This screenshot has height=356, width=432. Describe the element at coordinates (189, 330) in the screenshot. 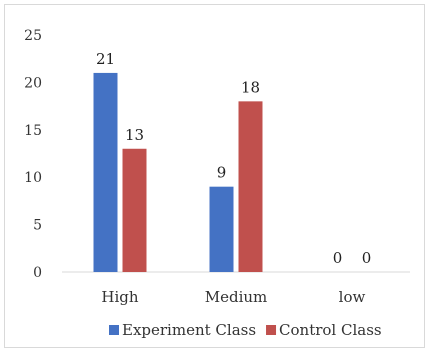

I see `legend-entry: Experiment Class` at that location.